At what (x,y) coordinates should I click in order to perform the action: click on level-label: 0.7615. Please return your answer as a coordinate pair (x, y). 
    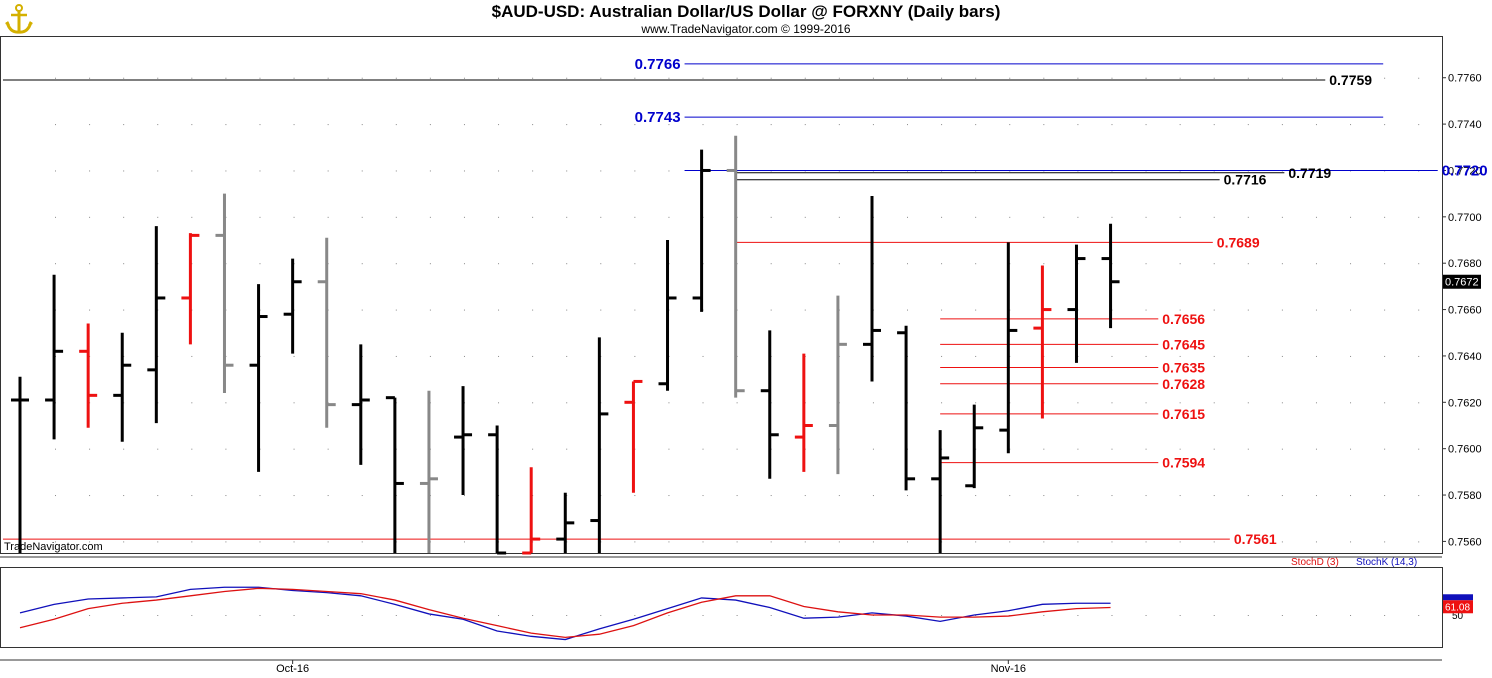
    Looking at the image, I should click on (1183, 414).